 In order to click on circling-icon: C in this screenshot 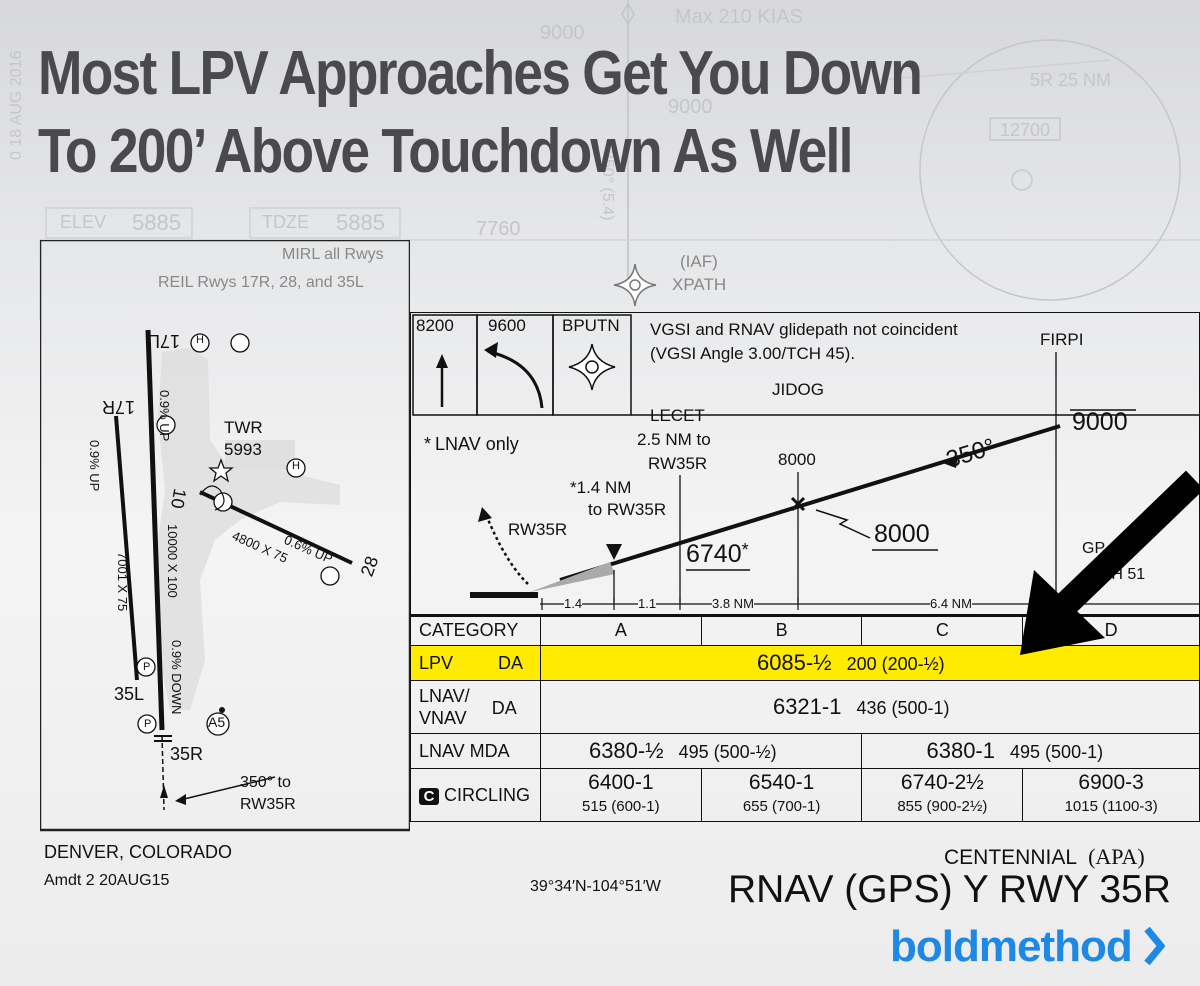, I will do `click(429, 796)`.